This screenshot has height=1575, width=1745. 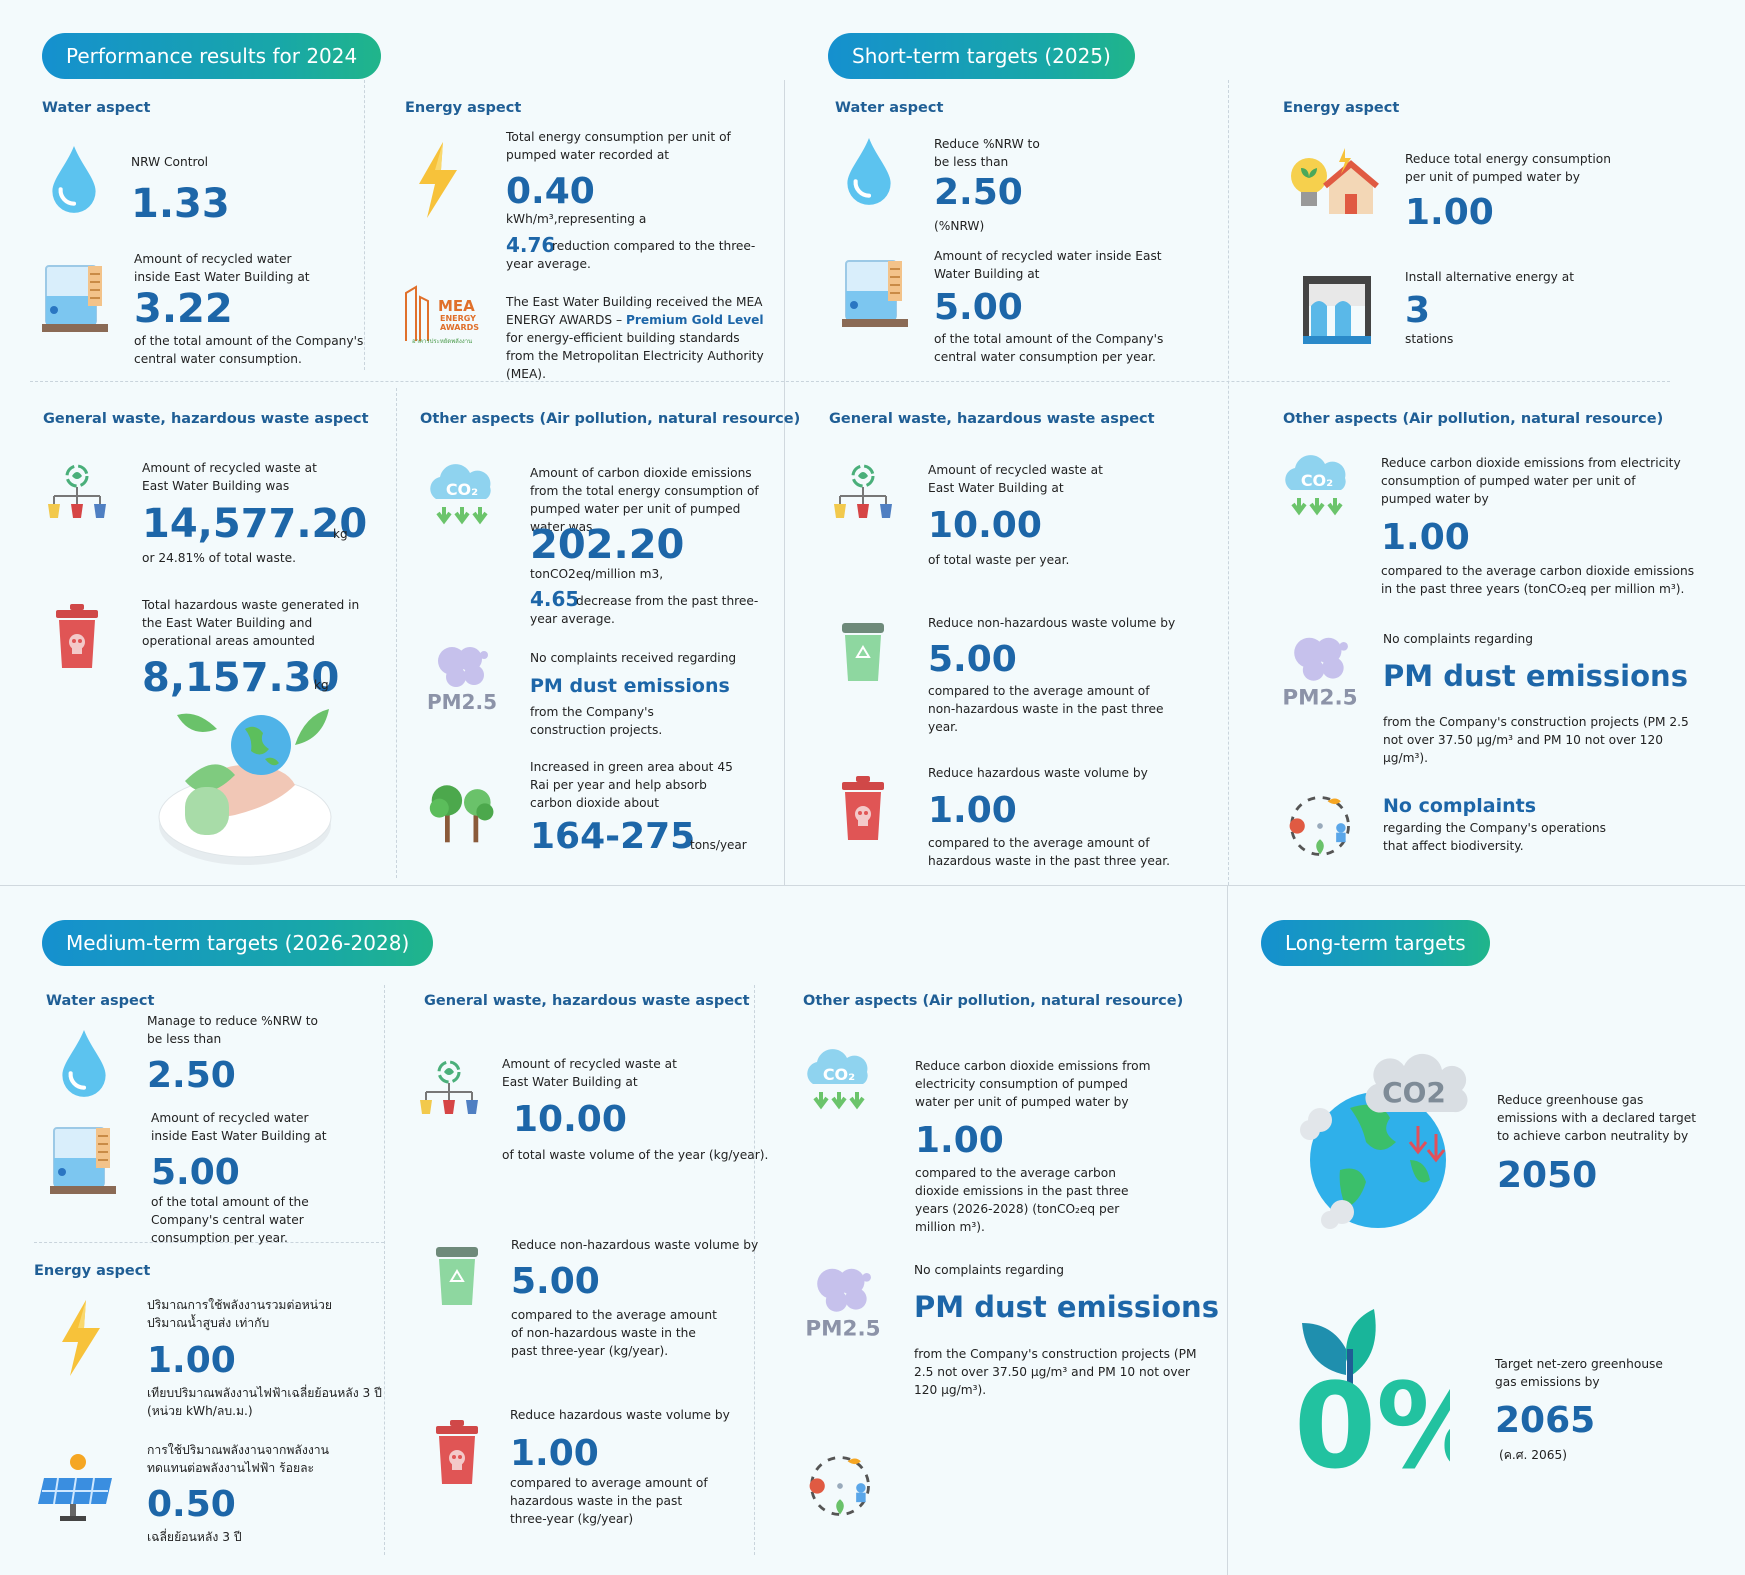 What do you see at coordinates (555, 599) in the screenshot?
I see `co2-decrease-value: 4.65` at bounding box center [555, 599].